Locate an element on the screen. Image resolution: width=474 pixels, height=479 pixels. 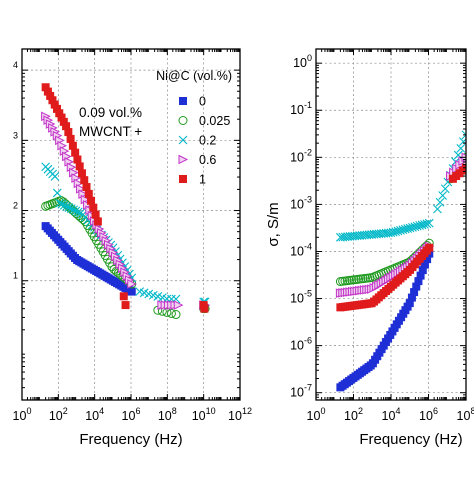
legend-title: Ni@C (vol.%) is located at coordinates (194, 76).